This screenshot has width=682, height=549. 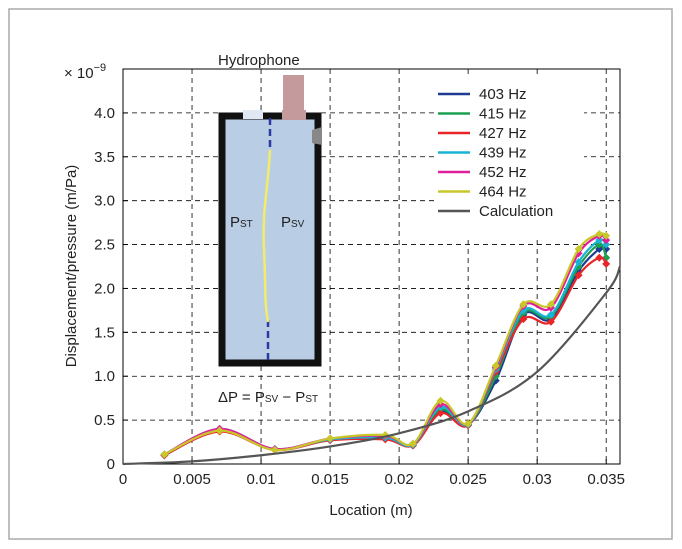 I want to click on y-tick-label: 1.5, so click(x=104, y=332).